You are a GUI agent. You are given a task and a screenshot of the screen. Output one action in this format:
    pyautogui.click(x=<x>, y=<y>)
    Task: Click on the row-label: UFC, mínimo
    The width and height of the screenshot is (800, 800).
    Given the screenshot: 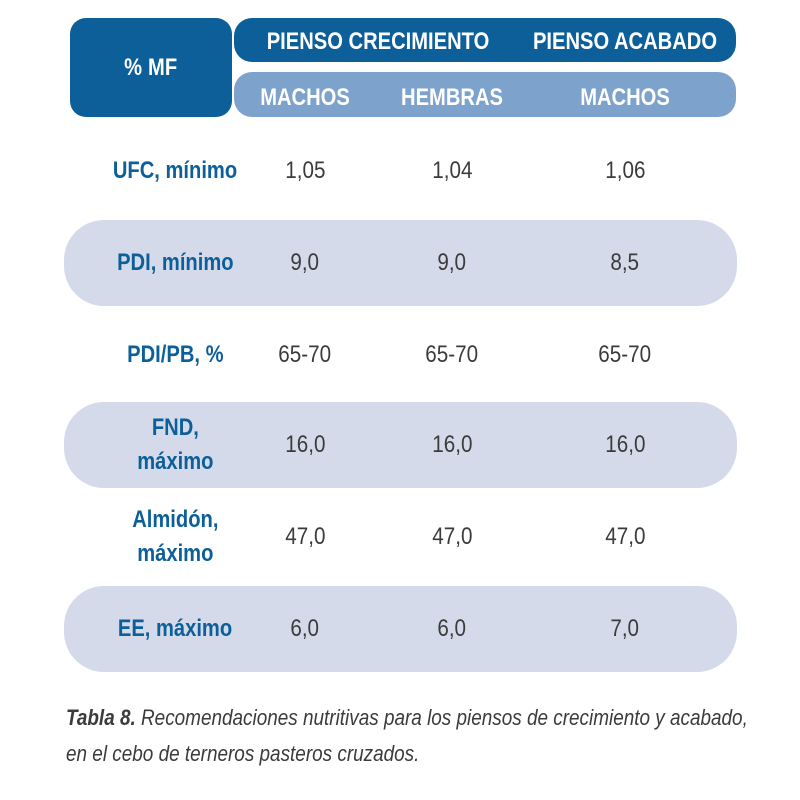 What is the action you would take?
    pyautogui.click(x=175, y=170)
    